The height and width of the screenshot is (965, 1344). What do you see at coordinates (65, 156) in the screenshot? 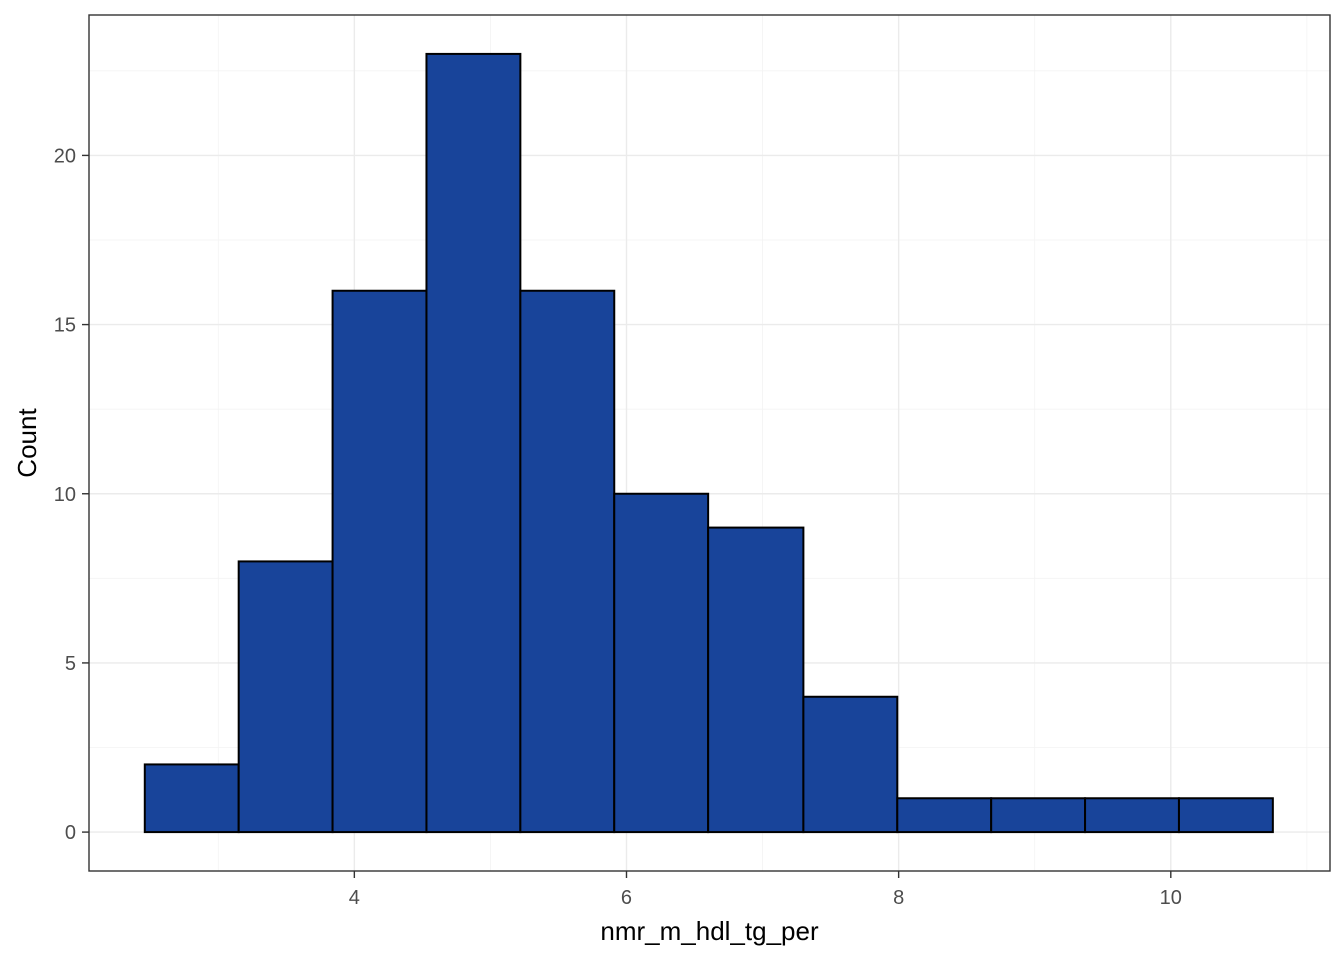
I see `y-tick-label: 20` at bounding box center [65, 156].